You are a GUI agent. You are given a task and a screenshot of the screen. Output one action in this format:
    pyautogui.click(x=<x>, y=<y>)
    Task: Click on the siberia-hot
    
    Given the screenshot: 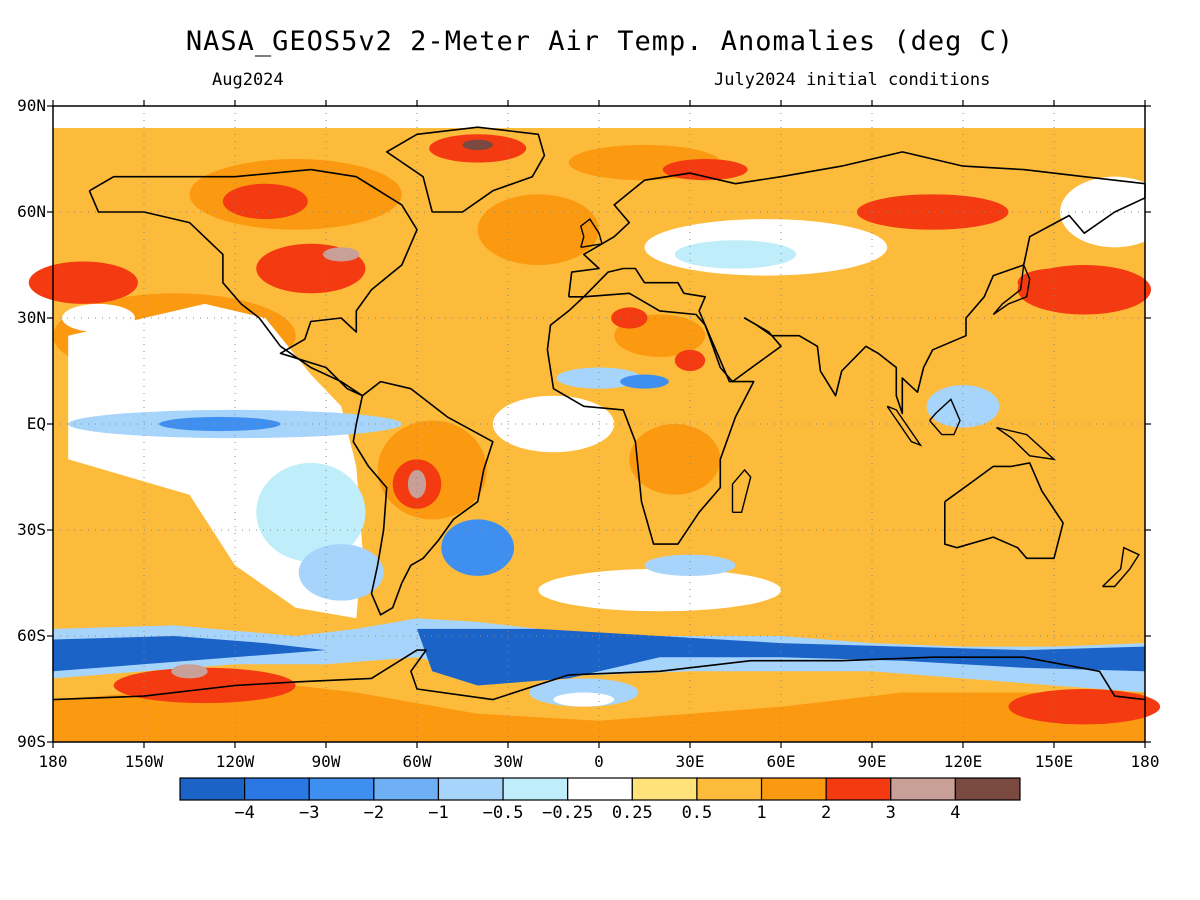 What is the action you would take?
    pyautogui.click(x=932, y=212)
    